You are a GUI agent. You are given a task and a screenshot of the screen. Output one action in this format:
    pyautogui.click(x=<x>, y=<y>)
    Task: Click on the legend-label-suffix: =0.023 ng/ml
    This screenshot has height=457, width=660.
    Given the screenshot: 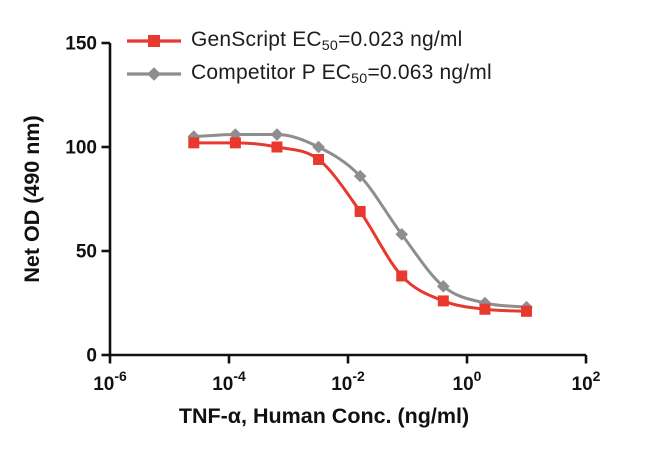 What is the action you would take?
    pyautogui.click(x=400, y=39)
    